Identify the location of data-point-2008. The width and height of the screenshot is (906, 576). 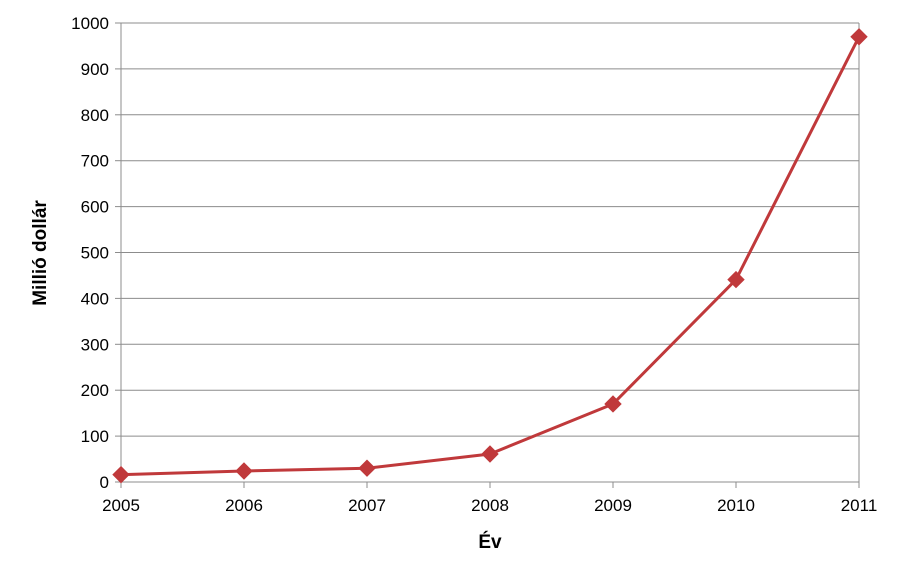
(490, 454).